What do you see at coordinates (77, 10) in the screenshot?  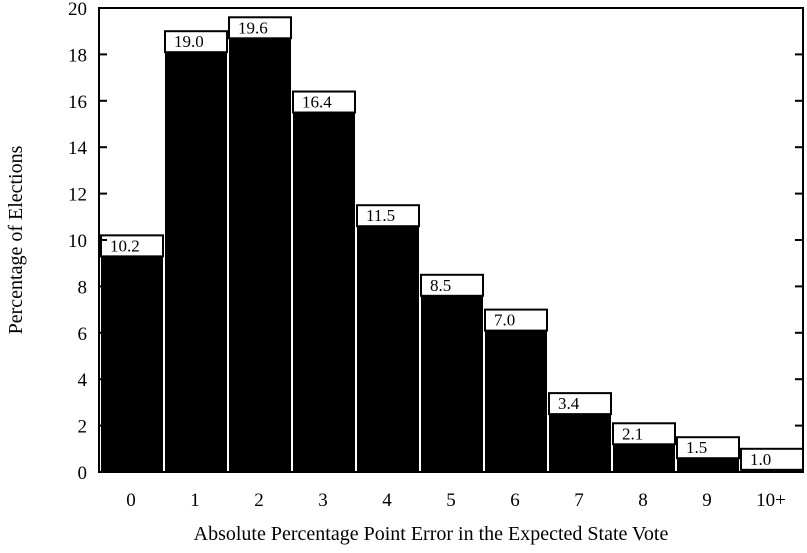 I see `y-tick-label-20: 20` at bounding box center [77, 10].